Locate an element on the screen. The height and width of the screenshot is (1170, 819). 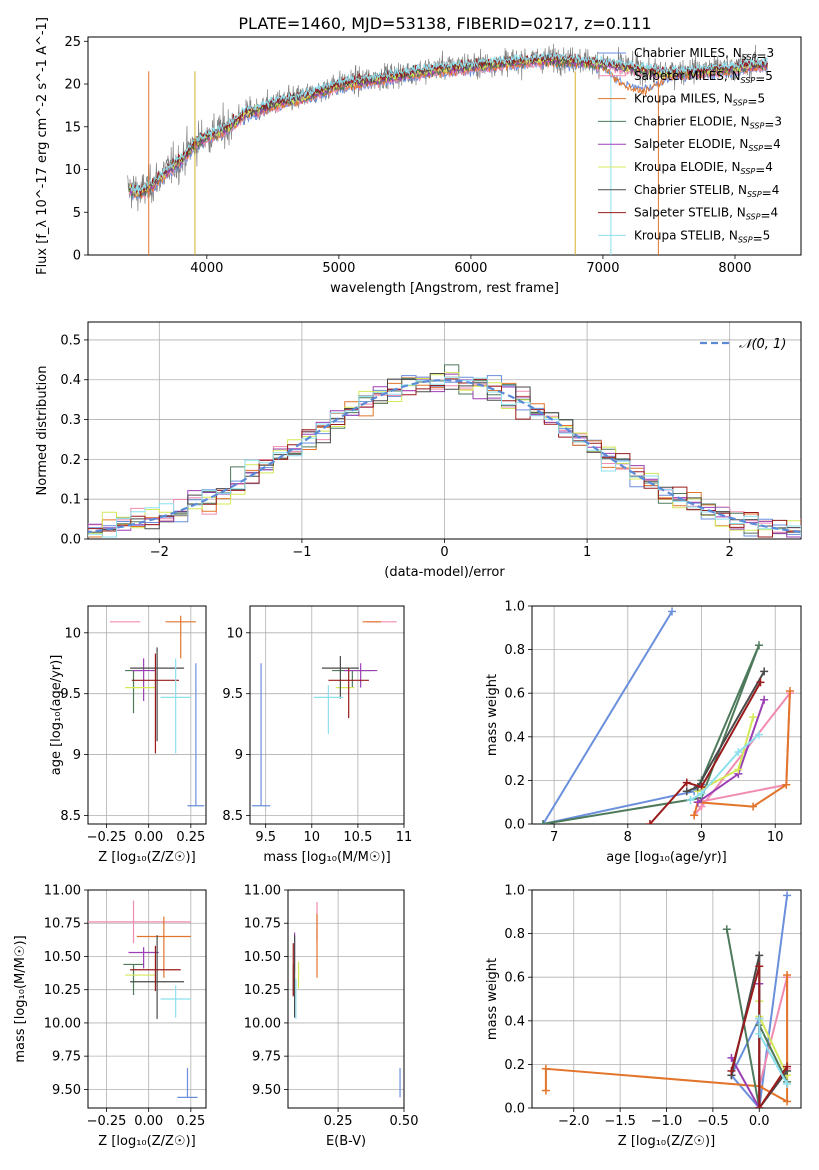
y-tick-label: 0.3 is located at coordinates (70, 420).